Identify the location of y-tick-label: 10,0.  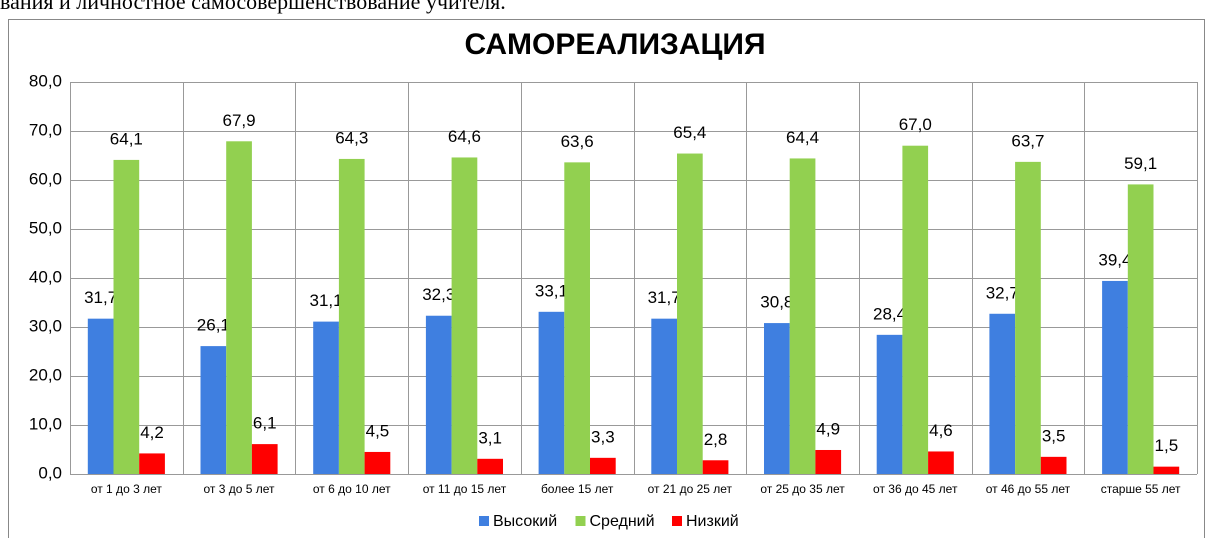
(45, 423).